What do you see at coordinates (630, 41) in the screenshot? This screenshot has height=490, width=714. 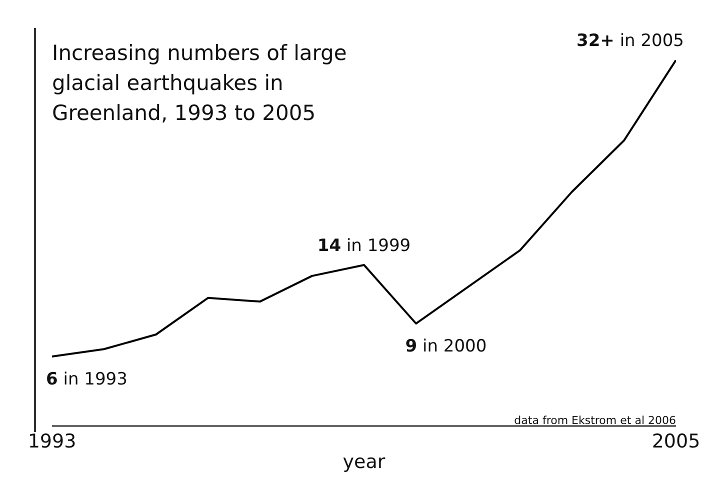 I see `annotation: 32+ in 2005` at bounding box center [630, 41].